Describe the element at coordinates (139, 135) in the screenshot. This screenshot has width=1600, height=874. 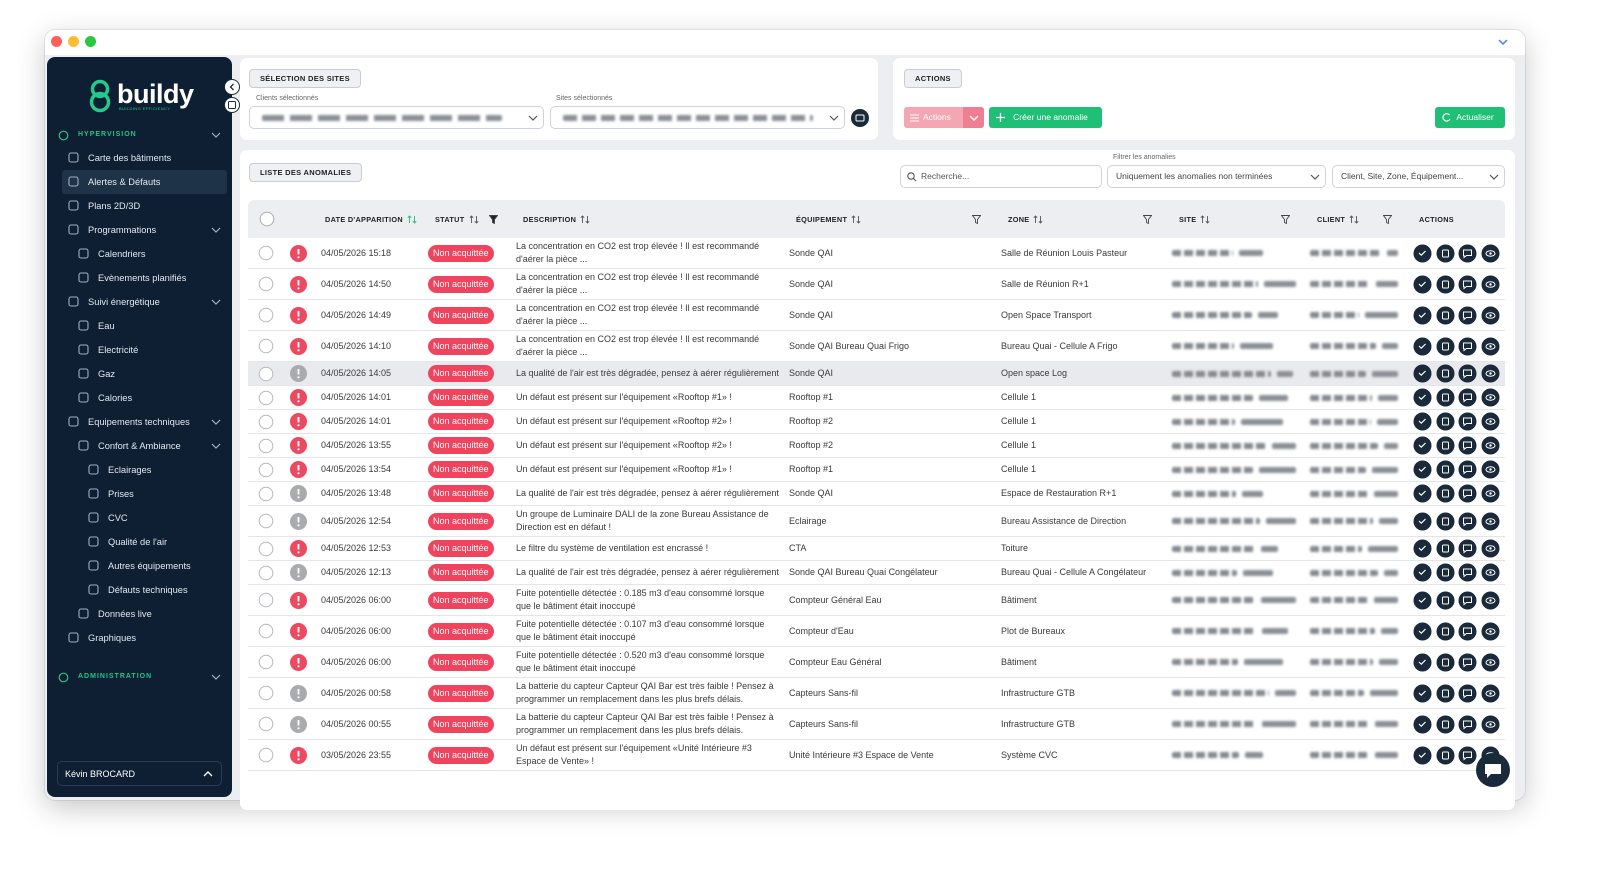
I see `nav-section: HYPERVISION` at that location.